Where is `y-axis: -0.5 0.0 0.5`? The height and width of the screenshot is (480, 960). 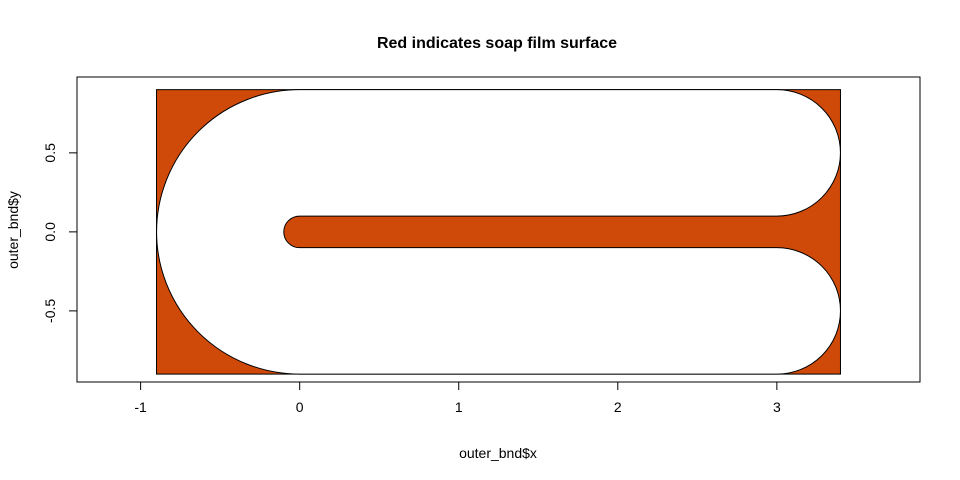 y-axis: -0.5 0.0 0.5 is located at coordinates (60, 233).